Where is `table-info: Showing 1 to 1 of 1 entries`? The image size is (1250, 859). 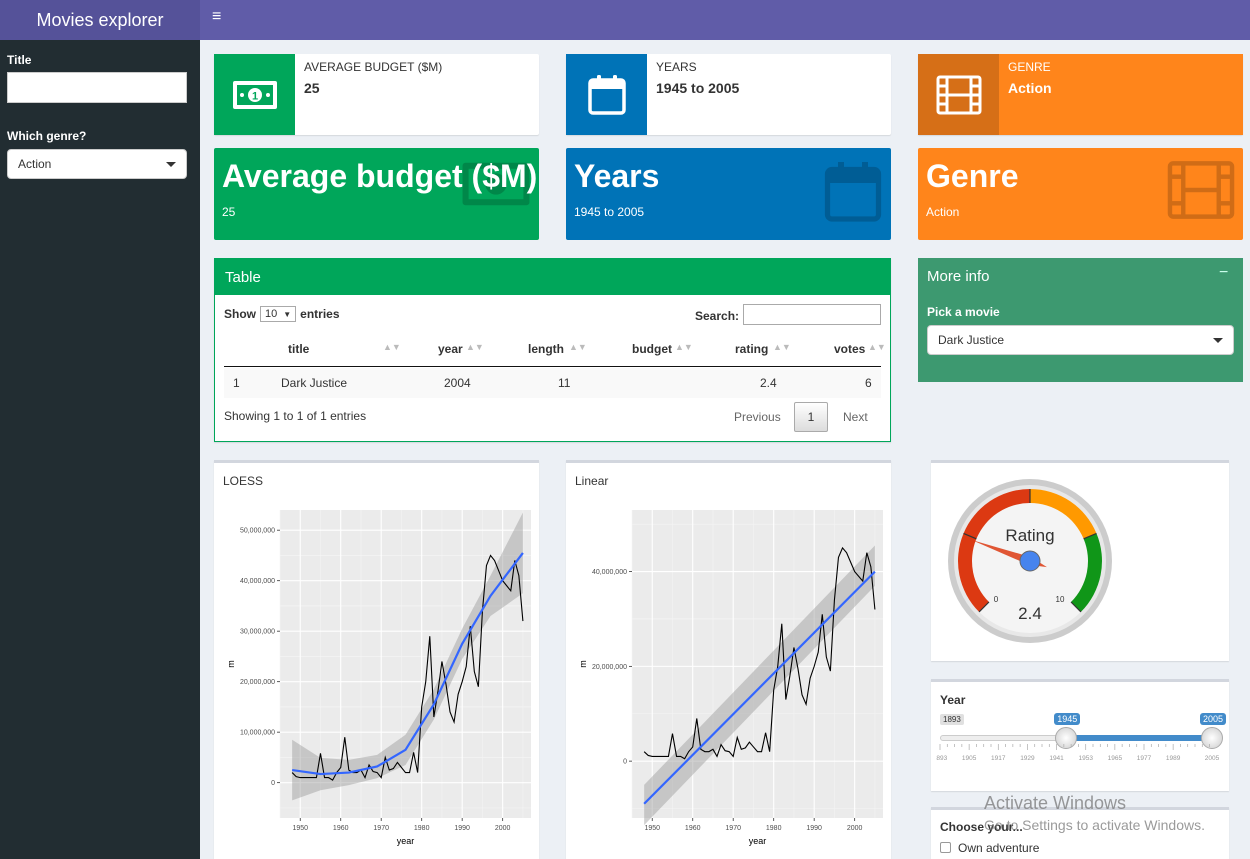 table-info: Showing 1 to 1 of 1 entries is located at coordinates (295, 416).